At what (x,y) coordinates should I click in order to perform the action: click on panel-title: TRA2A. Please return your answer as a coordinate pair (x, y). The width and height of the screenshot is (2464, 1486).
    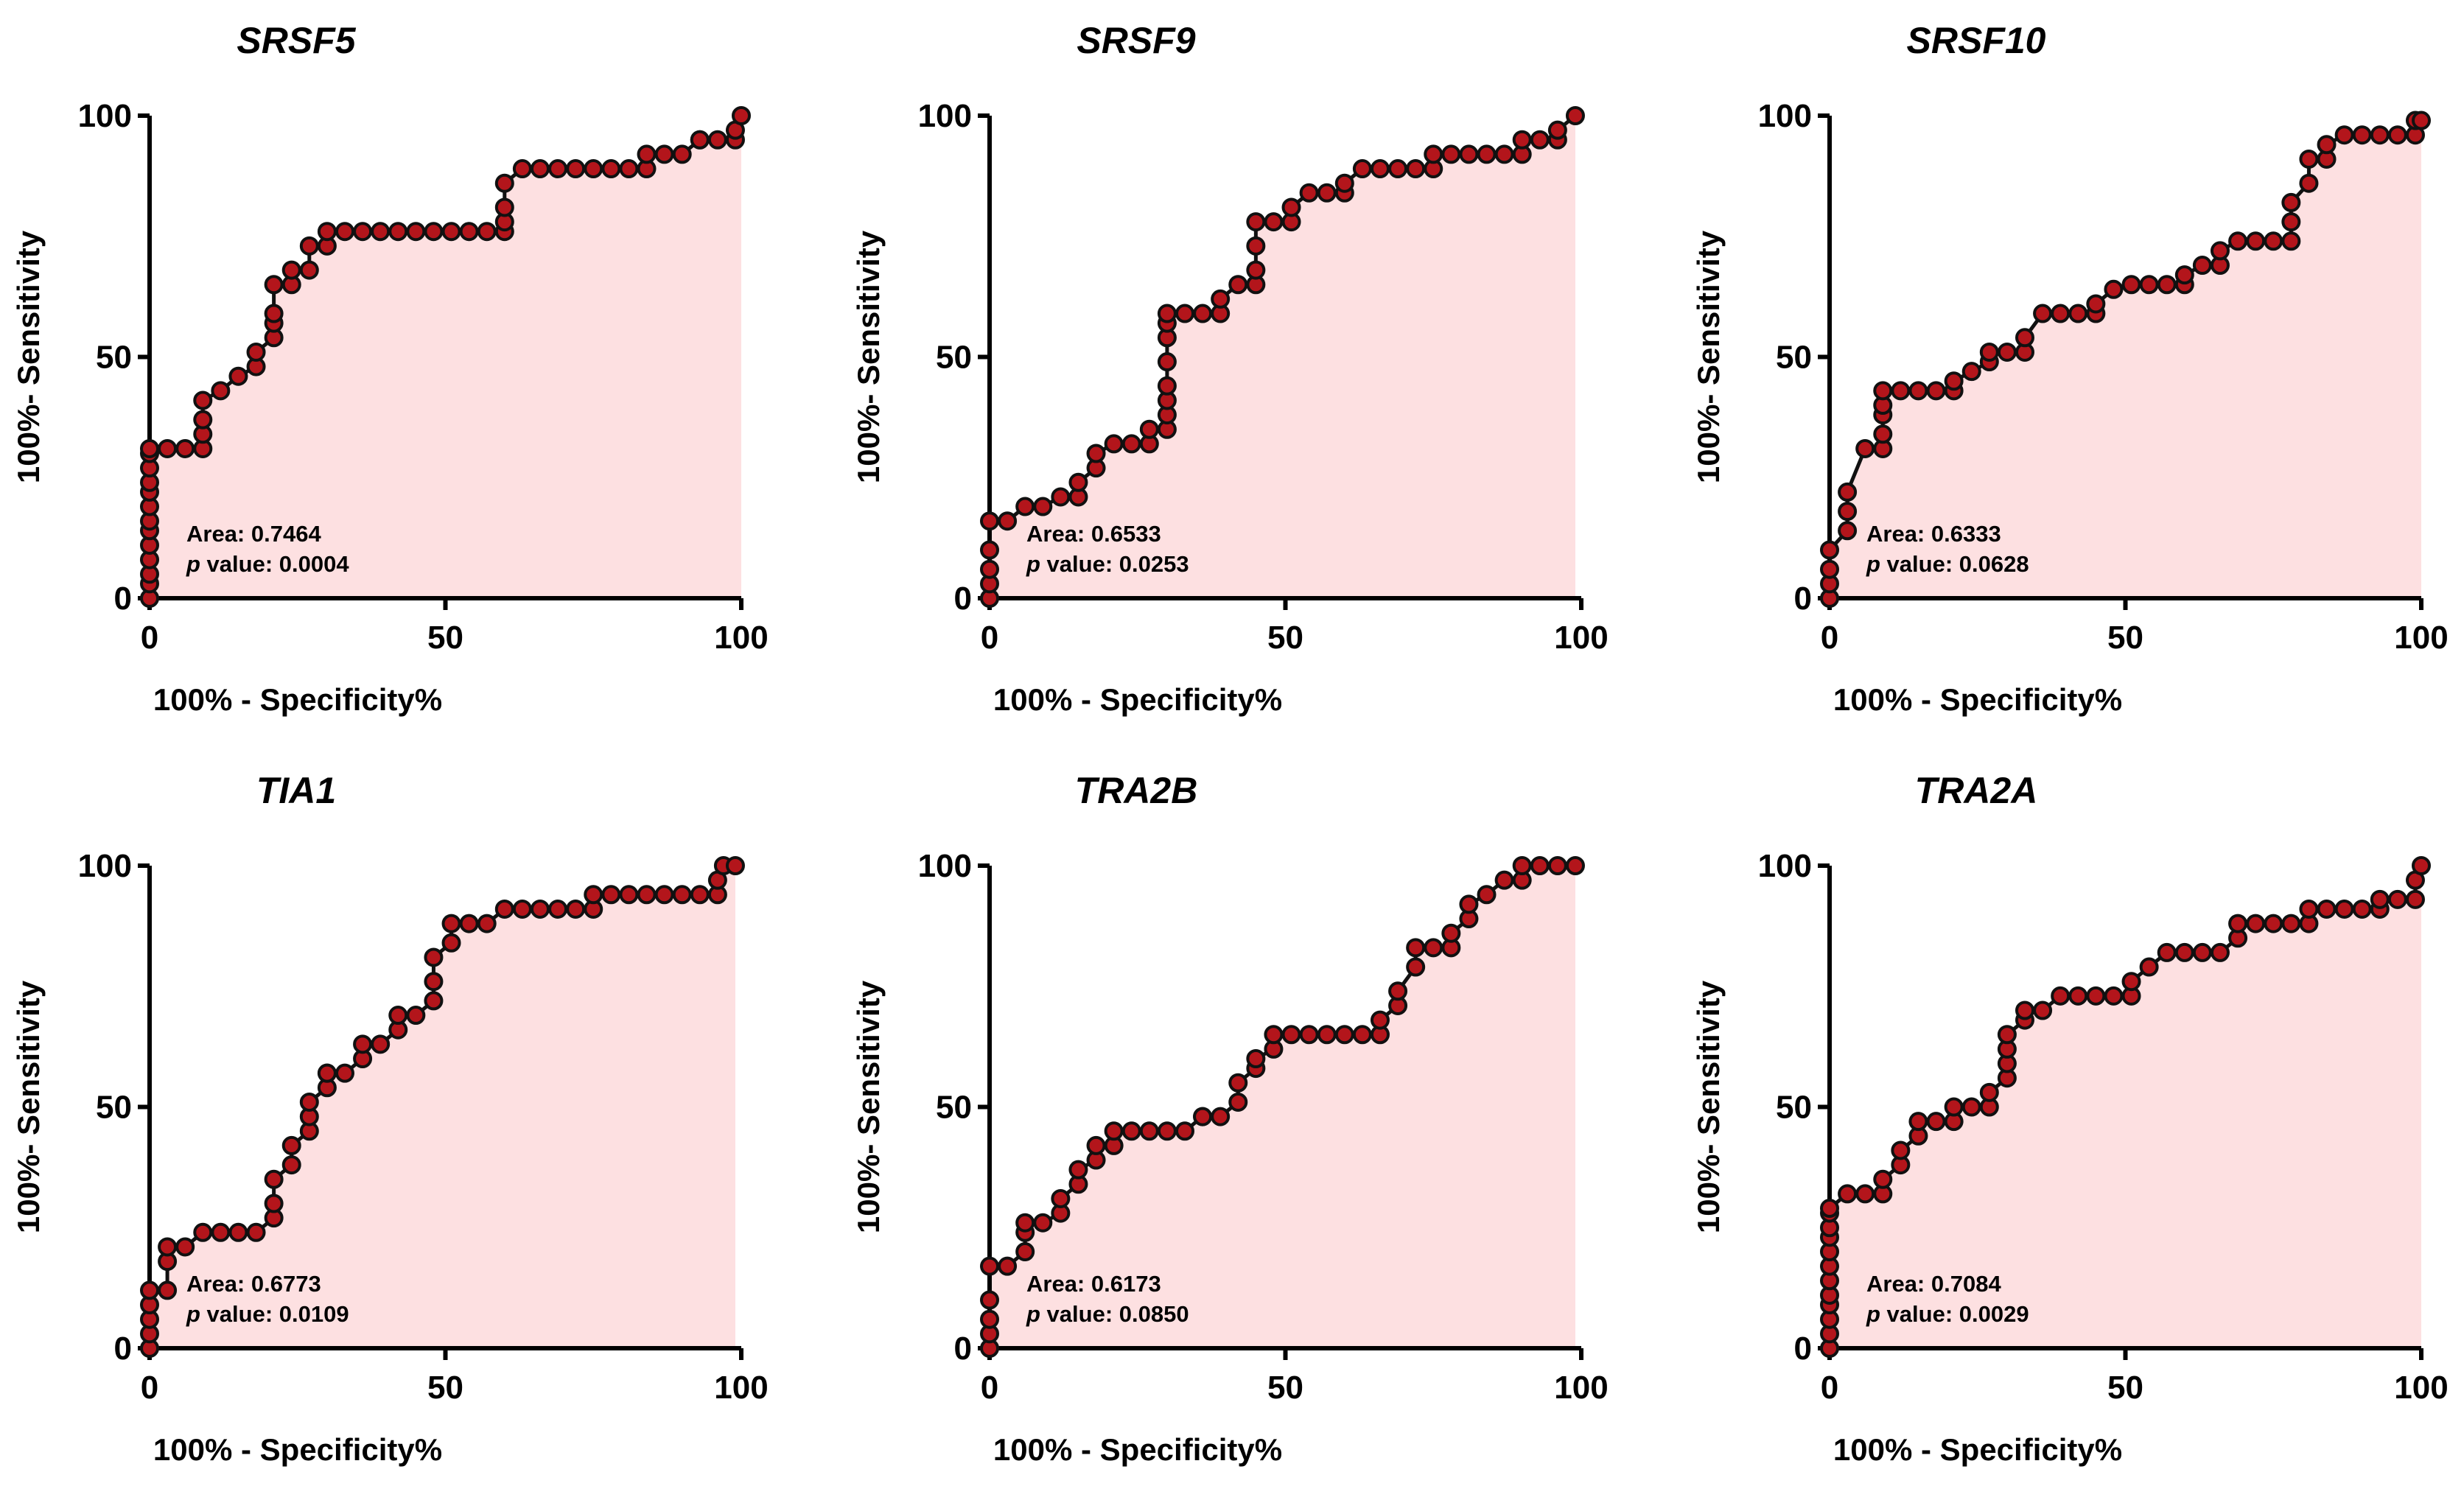
    Looking at the image, I should click on (1976, 790).